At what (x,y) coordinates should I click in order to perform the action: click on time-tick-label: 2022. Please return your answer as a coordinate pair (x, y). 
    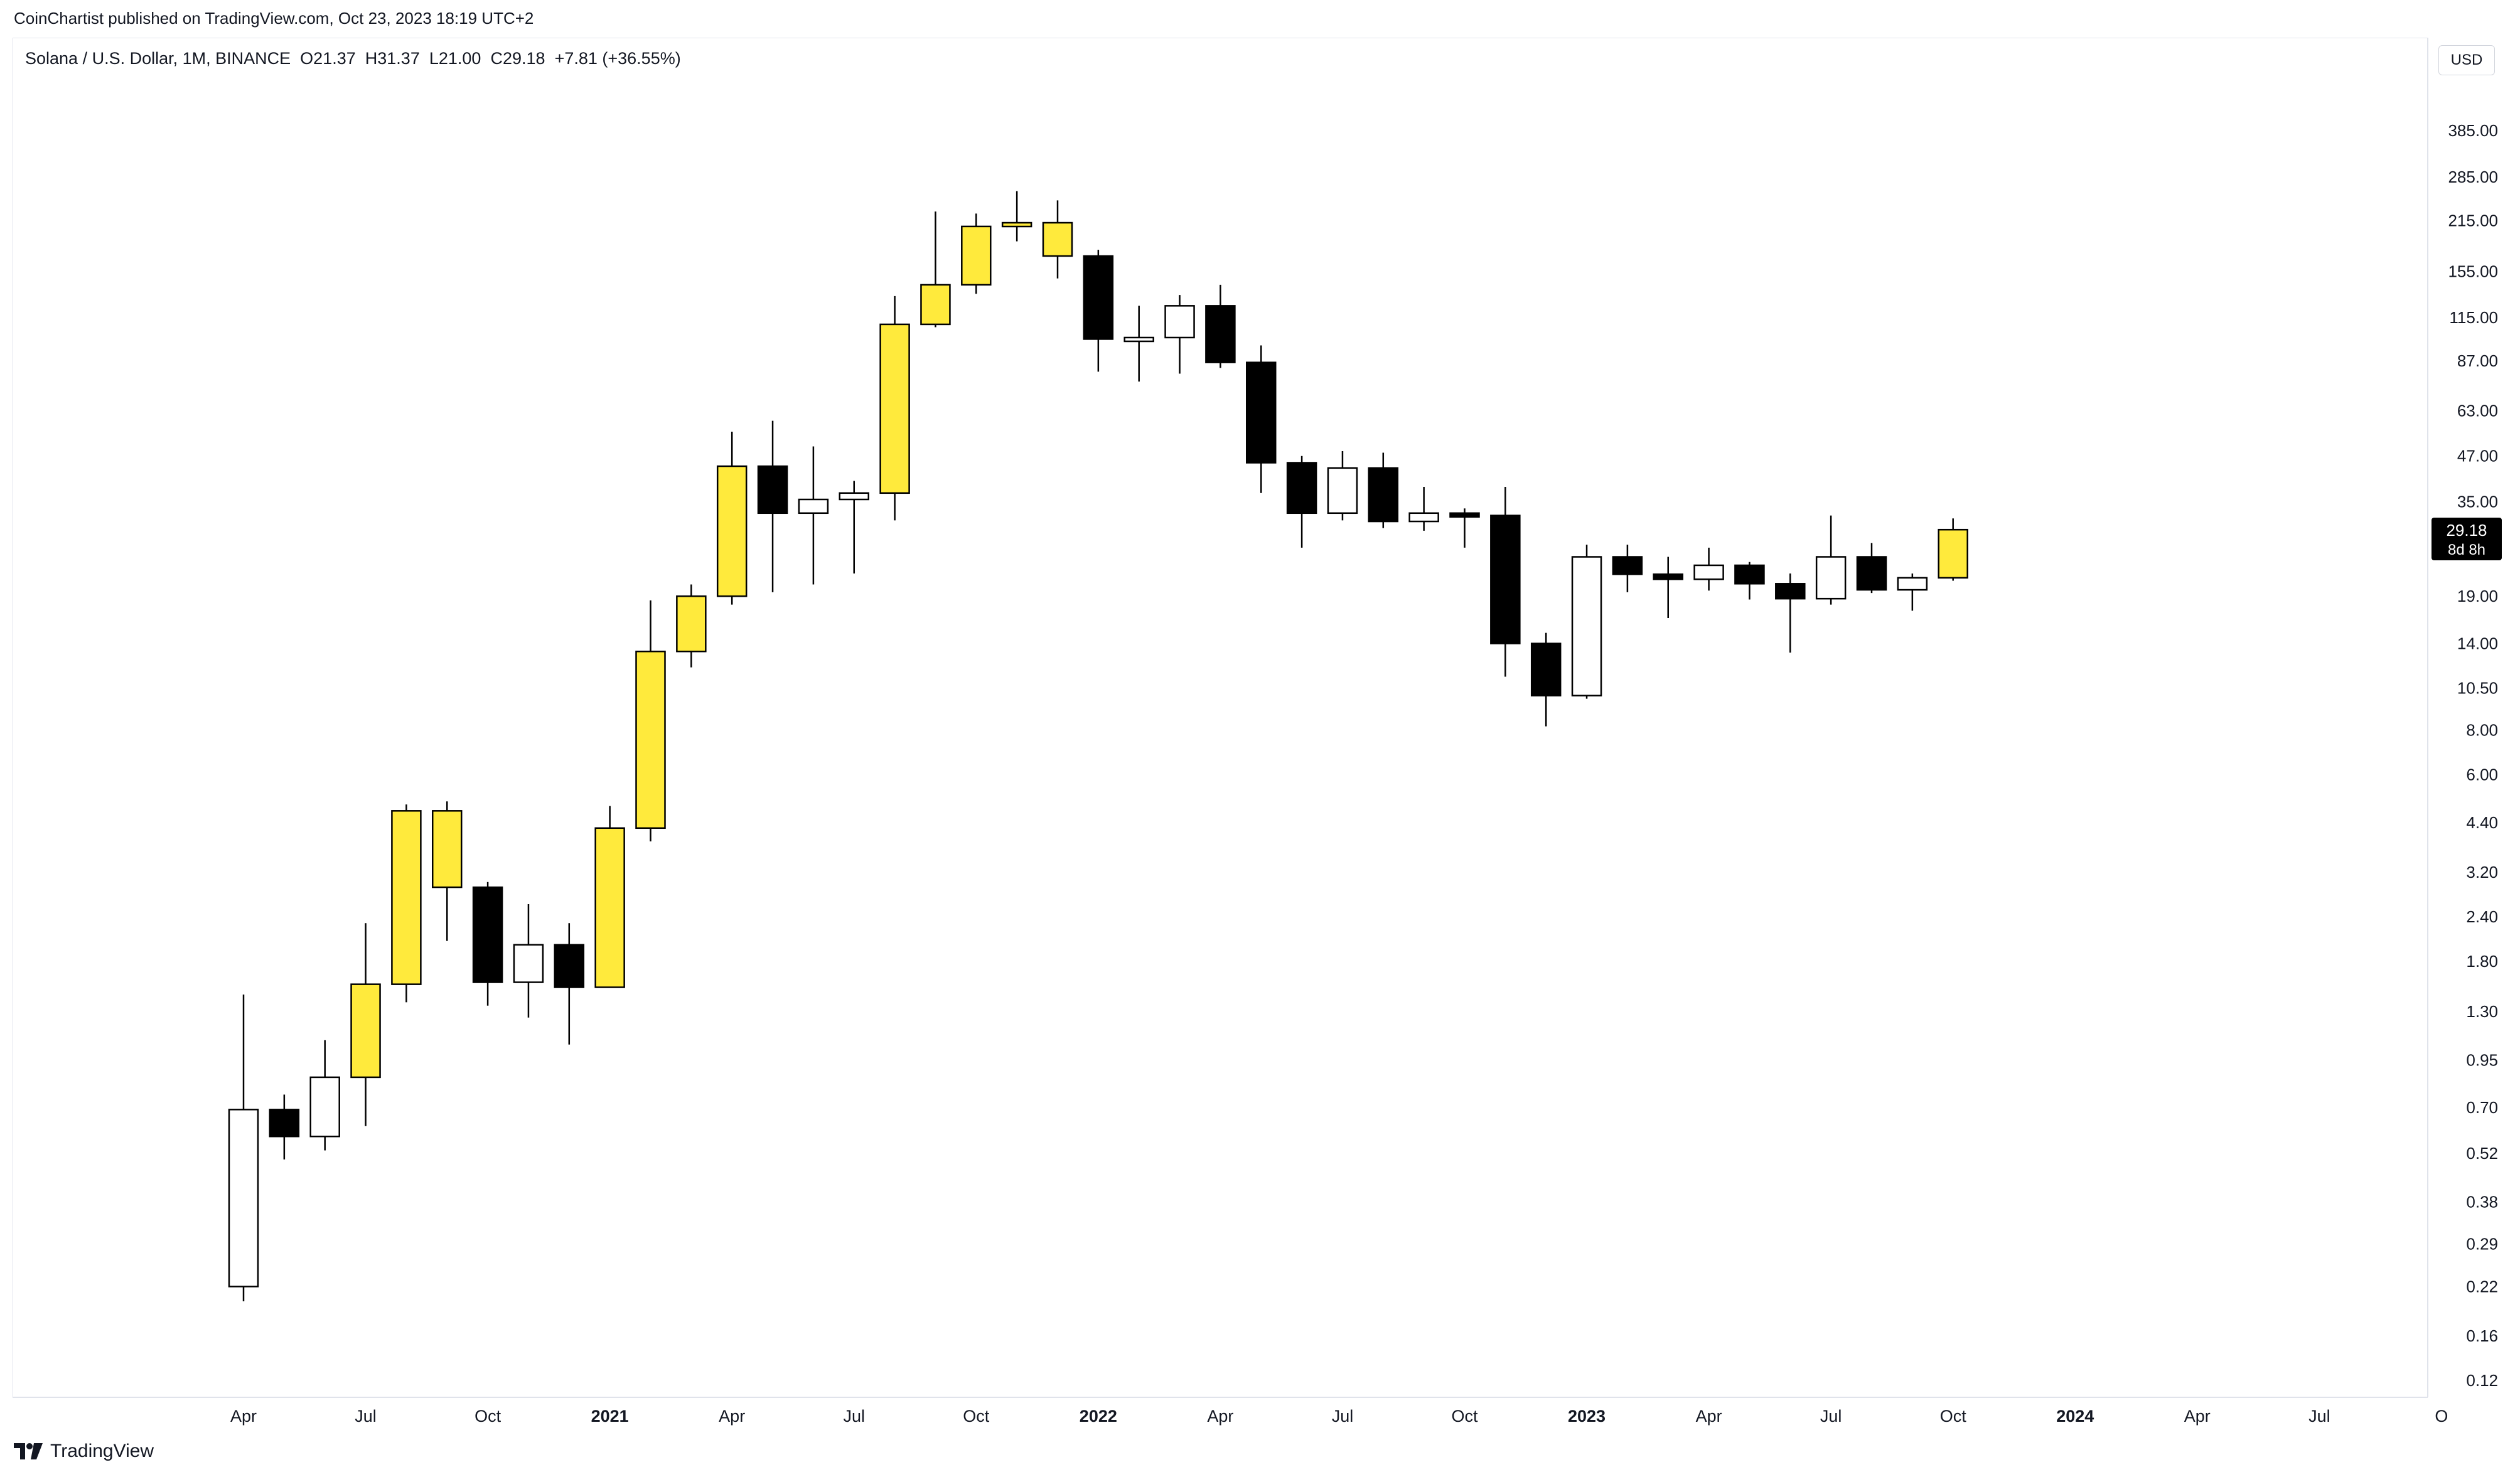
    Looking at the image, I should click on (1098, 1416).